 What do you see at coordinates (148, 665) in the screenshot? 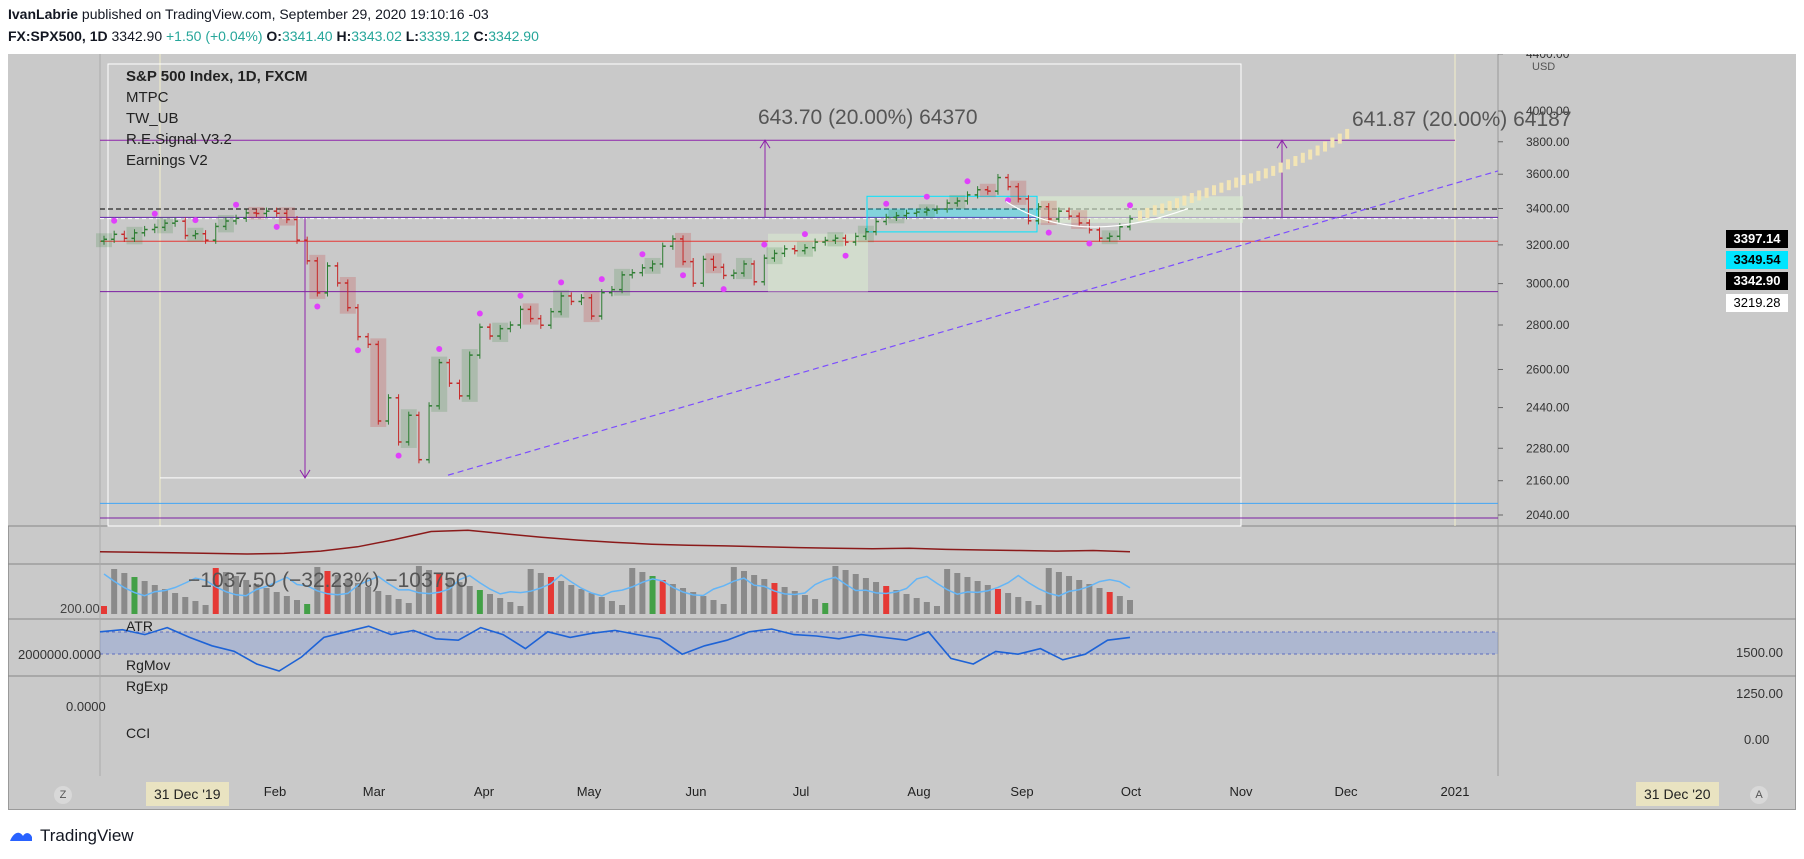
I see `rgmov-label: RgMov` at bounding box center [148, 665].